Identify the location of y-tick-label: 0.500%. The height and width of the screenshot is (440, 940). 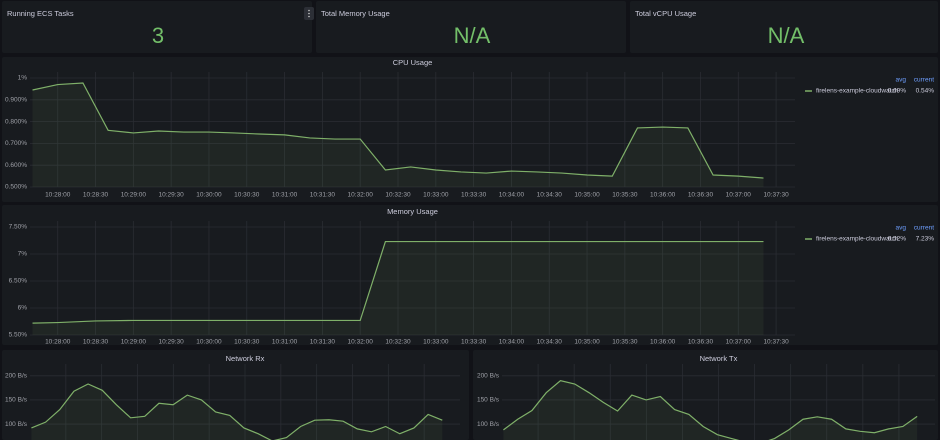
(16, 187).